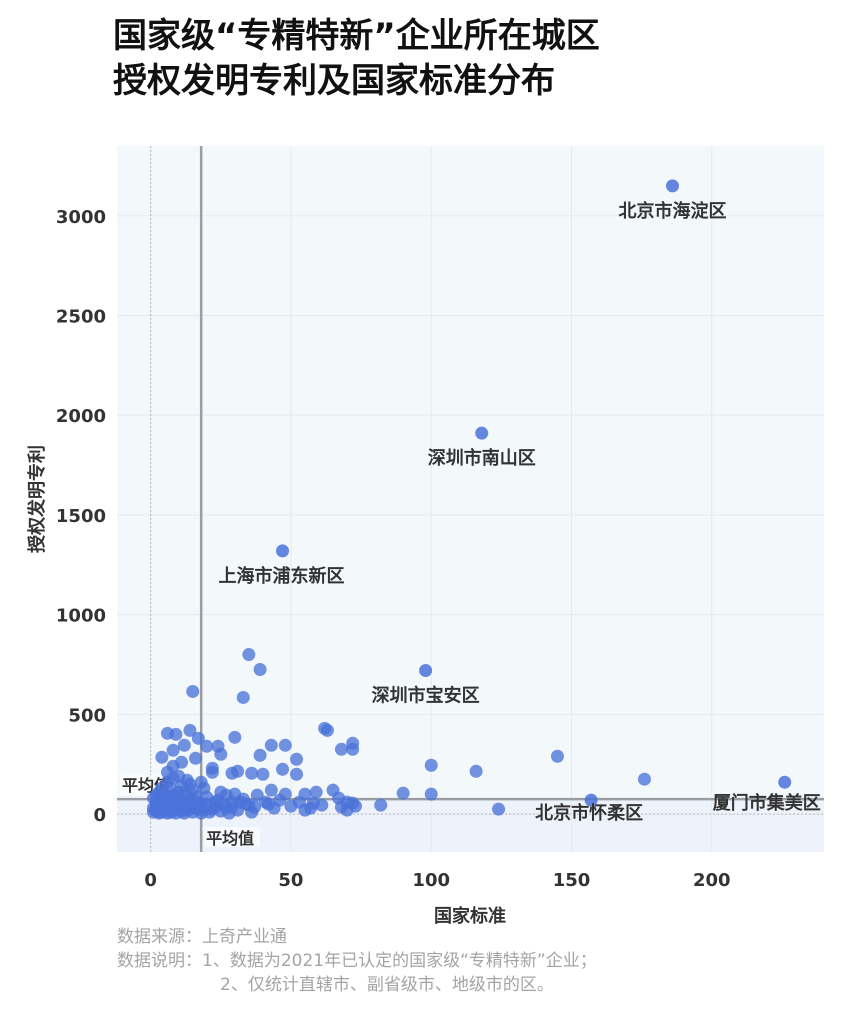  What do you see at coordinates (767, 803) in the screenshot?
I see `point-label: 厦门市集美区` at bounding box center [767, 803].